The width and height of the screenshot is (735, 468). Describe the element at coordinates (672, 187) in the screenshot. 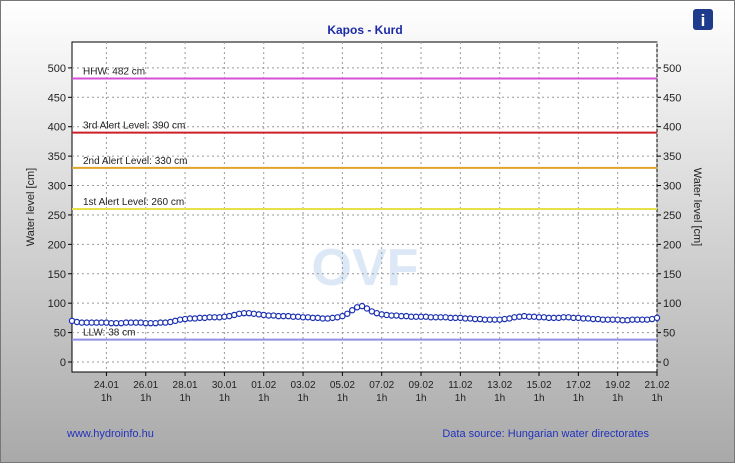

I see `y2-tick-label: 300` at that location.